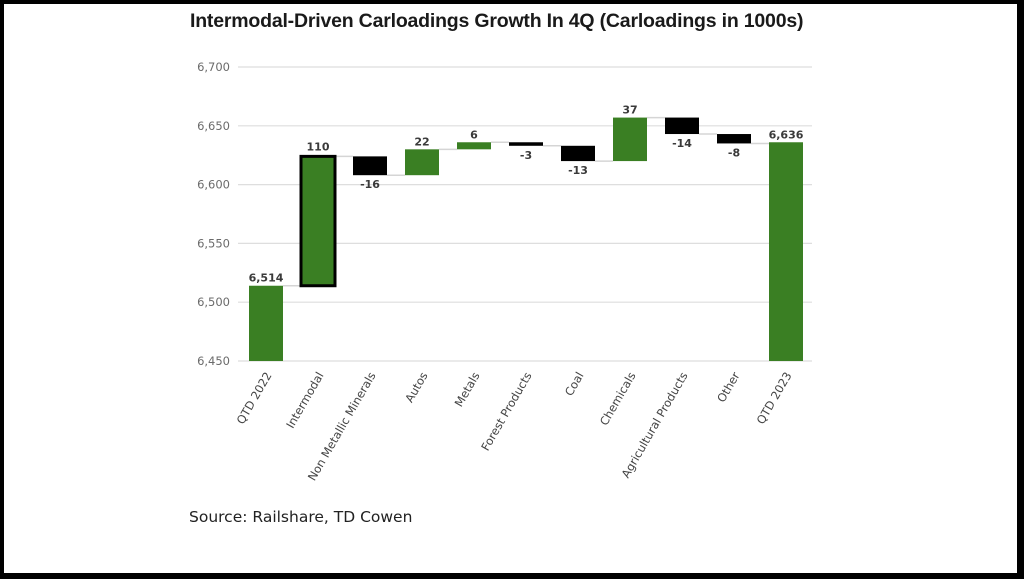 The image size is (1024, 579). What do you see at coordinates (578, 153) in the screenshot?
I see `bar-coal` at bounding box center [578, 153].